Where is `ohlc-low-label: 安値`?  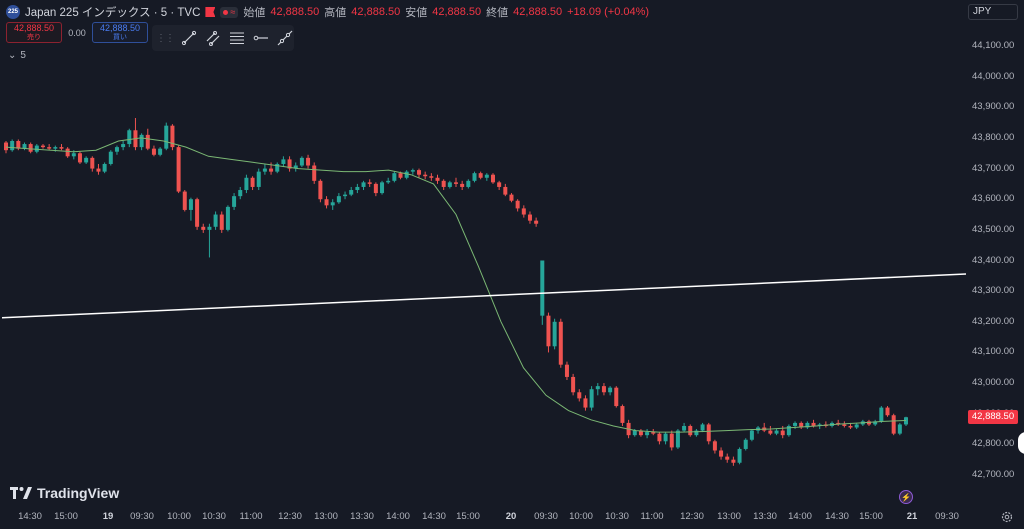 ohlc-low-label: 安値 is located at coordinates (416, 13).